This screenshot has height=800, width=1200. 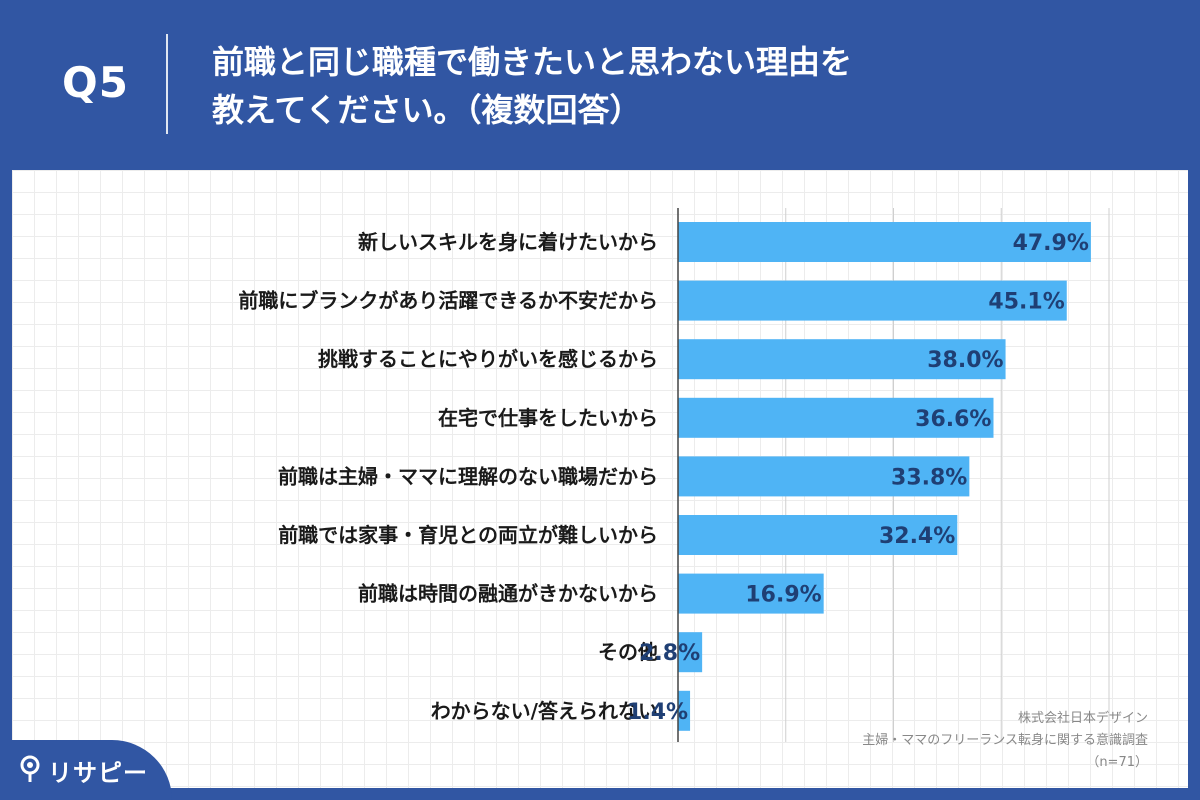 I want to click on value-label: 47.9%, so click(x=1051, y=243).